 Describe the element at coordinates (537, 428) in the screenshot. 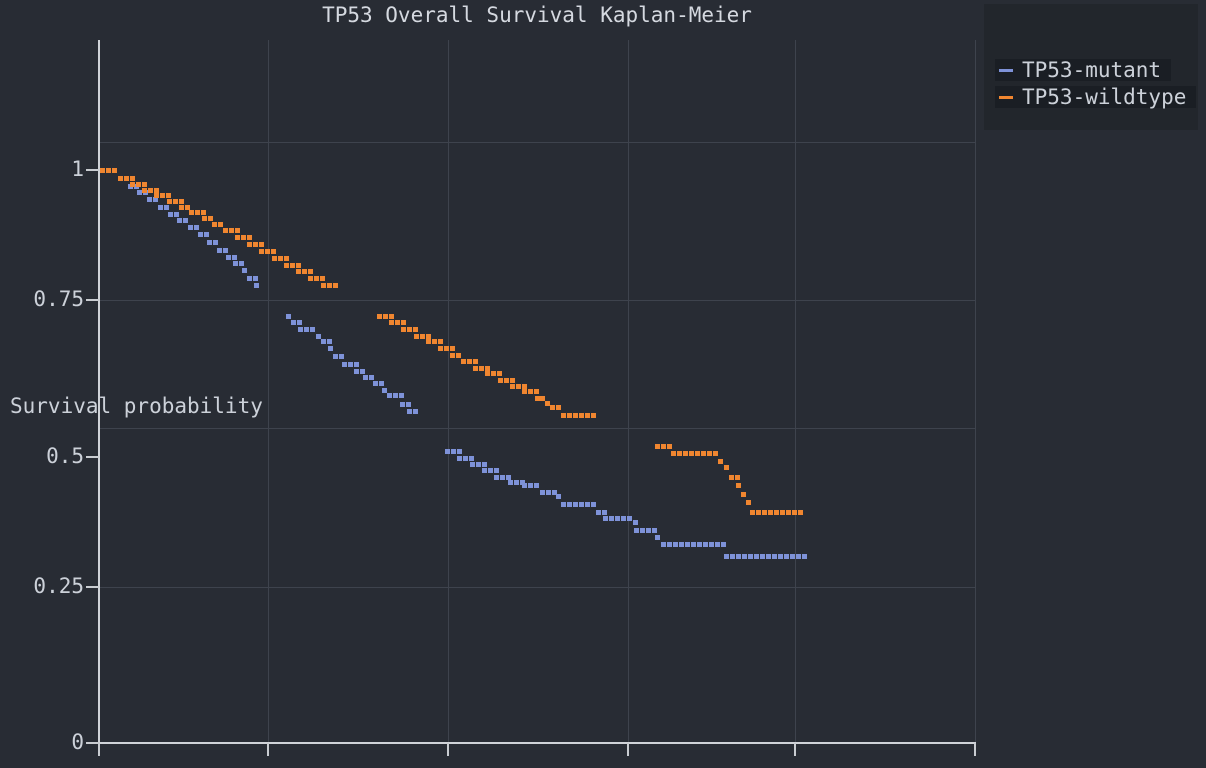

I see `gridline-horizontal` at that location.